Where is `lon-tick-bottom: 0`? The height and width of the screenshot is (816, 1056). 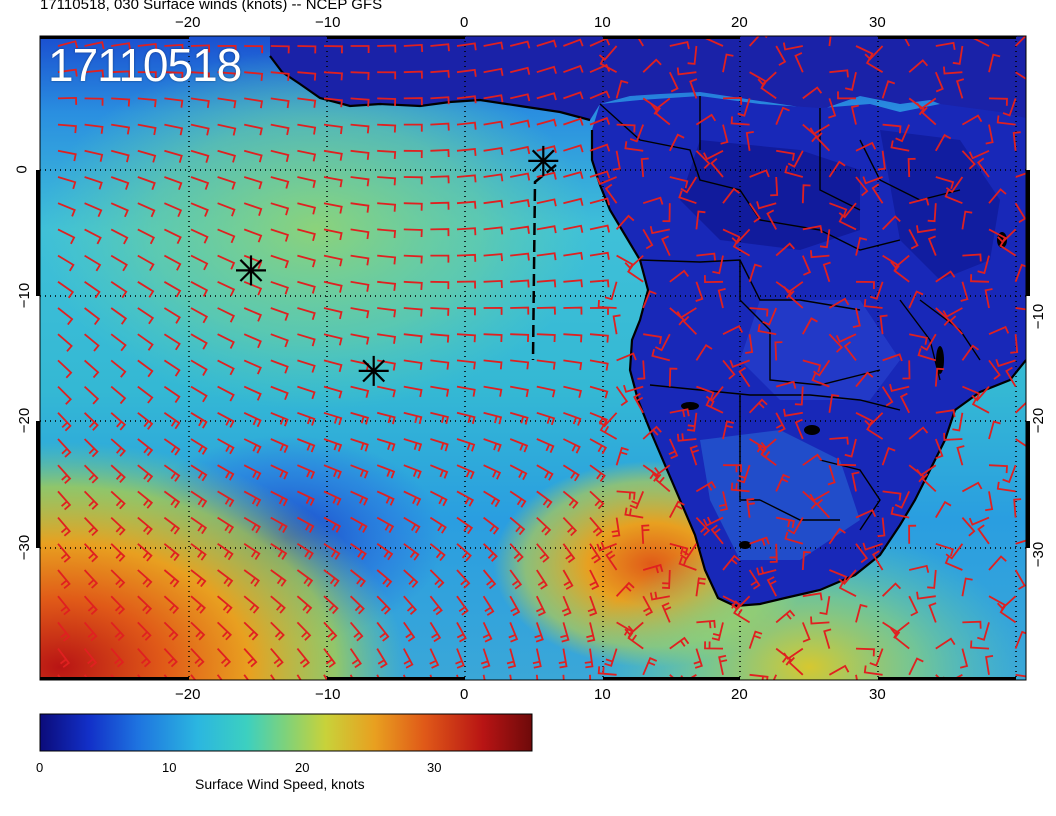 lon-tick-bottom: 0 is located at coordinates (464, 694).